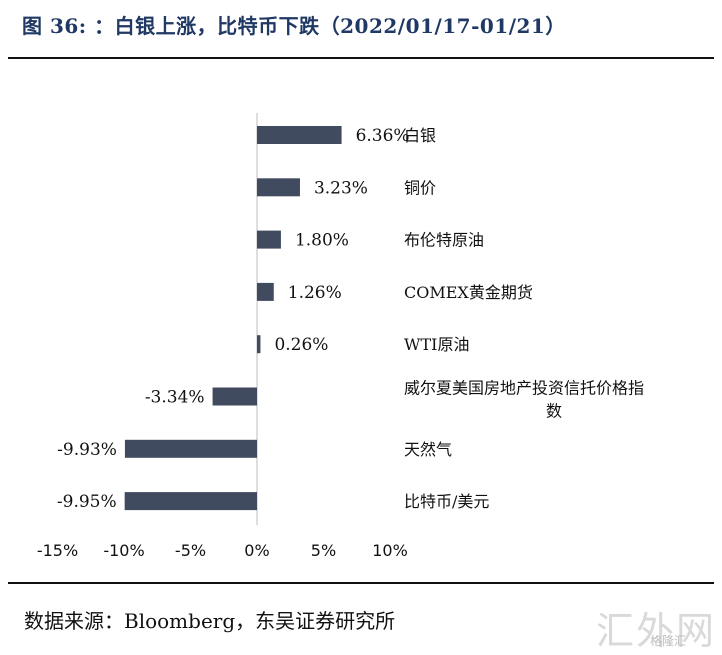 This screenshot has height=655, width=722. I want to click on value-label-3: 1.26%, so click(315, 293).